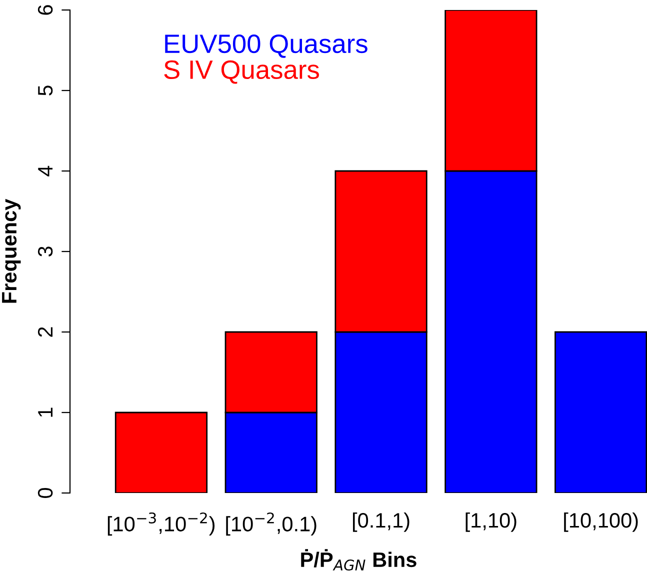  What do you see at coordinates (241, 72) in the screenshot?
I see `text: S IV Quasars` at bounding box center [241, 72].